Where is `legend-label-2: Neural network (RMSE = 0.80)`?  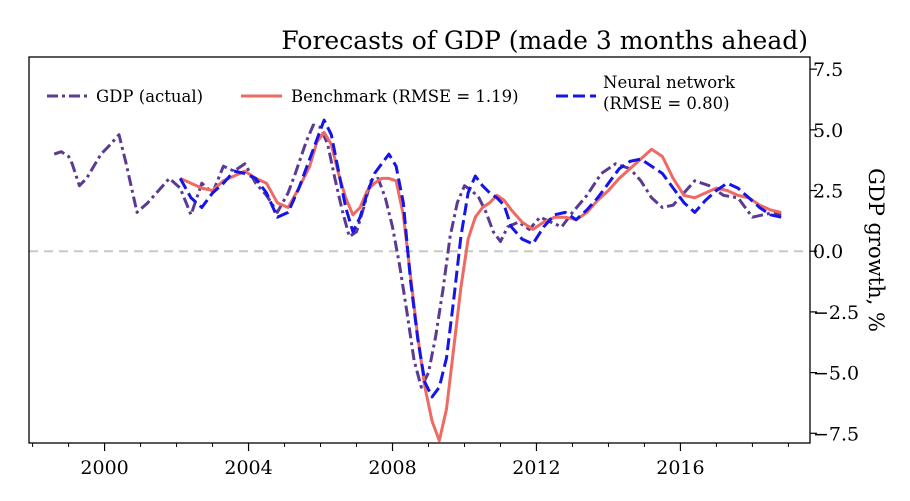
legend-label-2: Neural network (RMSE = 0.80) is located at coordinates (669, 93).